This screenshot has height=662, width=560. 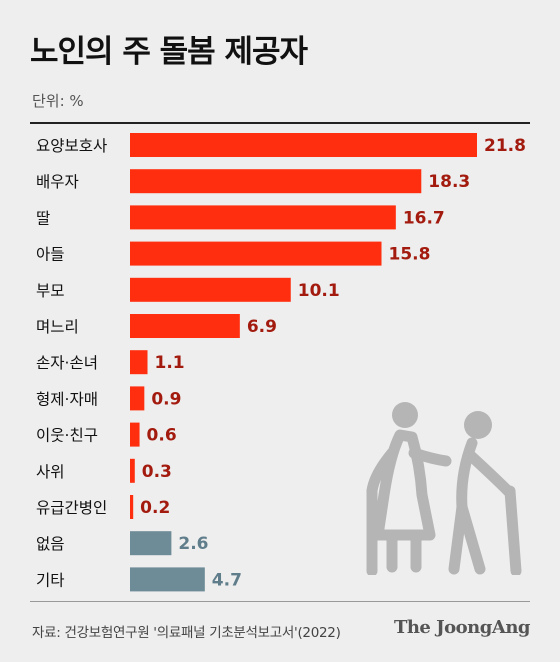 What do you see at coordinates (57, 182) in the screenshot?
I see `category-label: 배우자` at bounding box center [57, 182].